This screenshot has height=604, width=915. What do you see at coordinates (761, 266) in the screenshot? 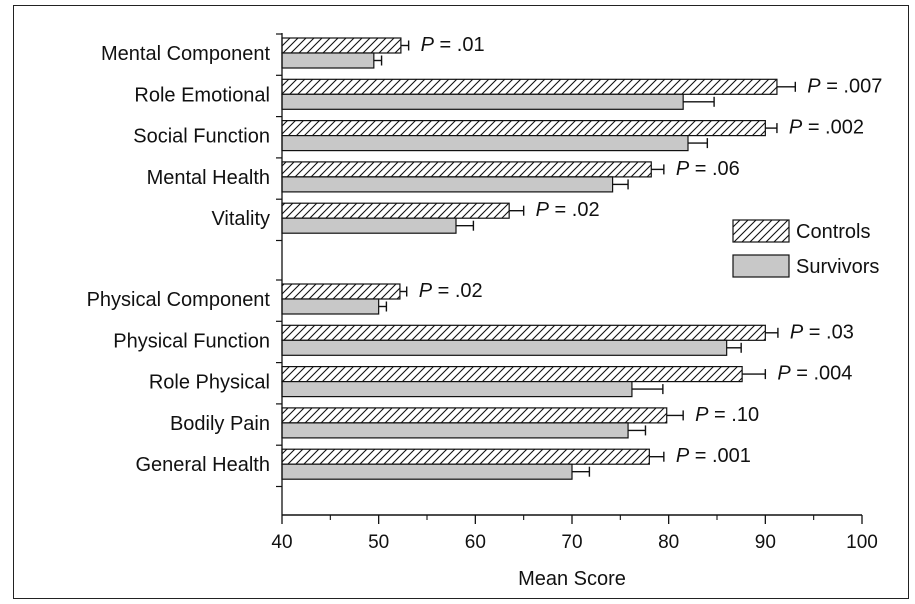
I see `legend-swatch-survivors` at bounding box center [761, 266].